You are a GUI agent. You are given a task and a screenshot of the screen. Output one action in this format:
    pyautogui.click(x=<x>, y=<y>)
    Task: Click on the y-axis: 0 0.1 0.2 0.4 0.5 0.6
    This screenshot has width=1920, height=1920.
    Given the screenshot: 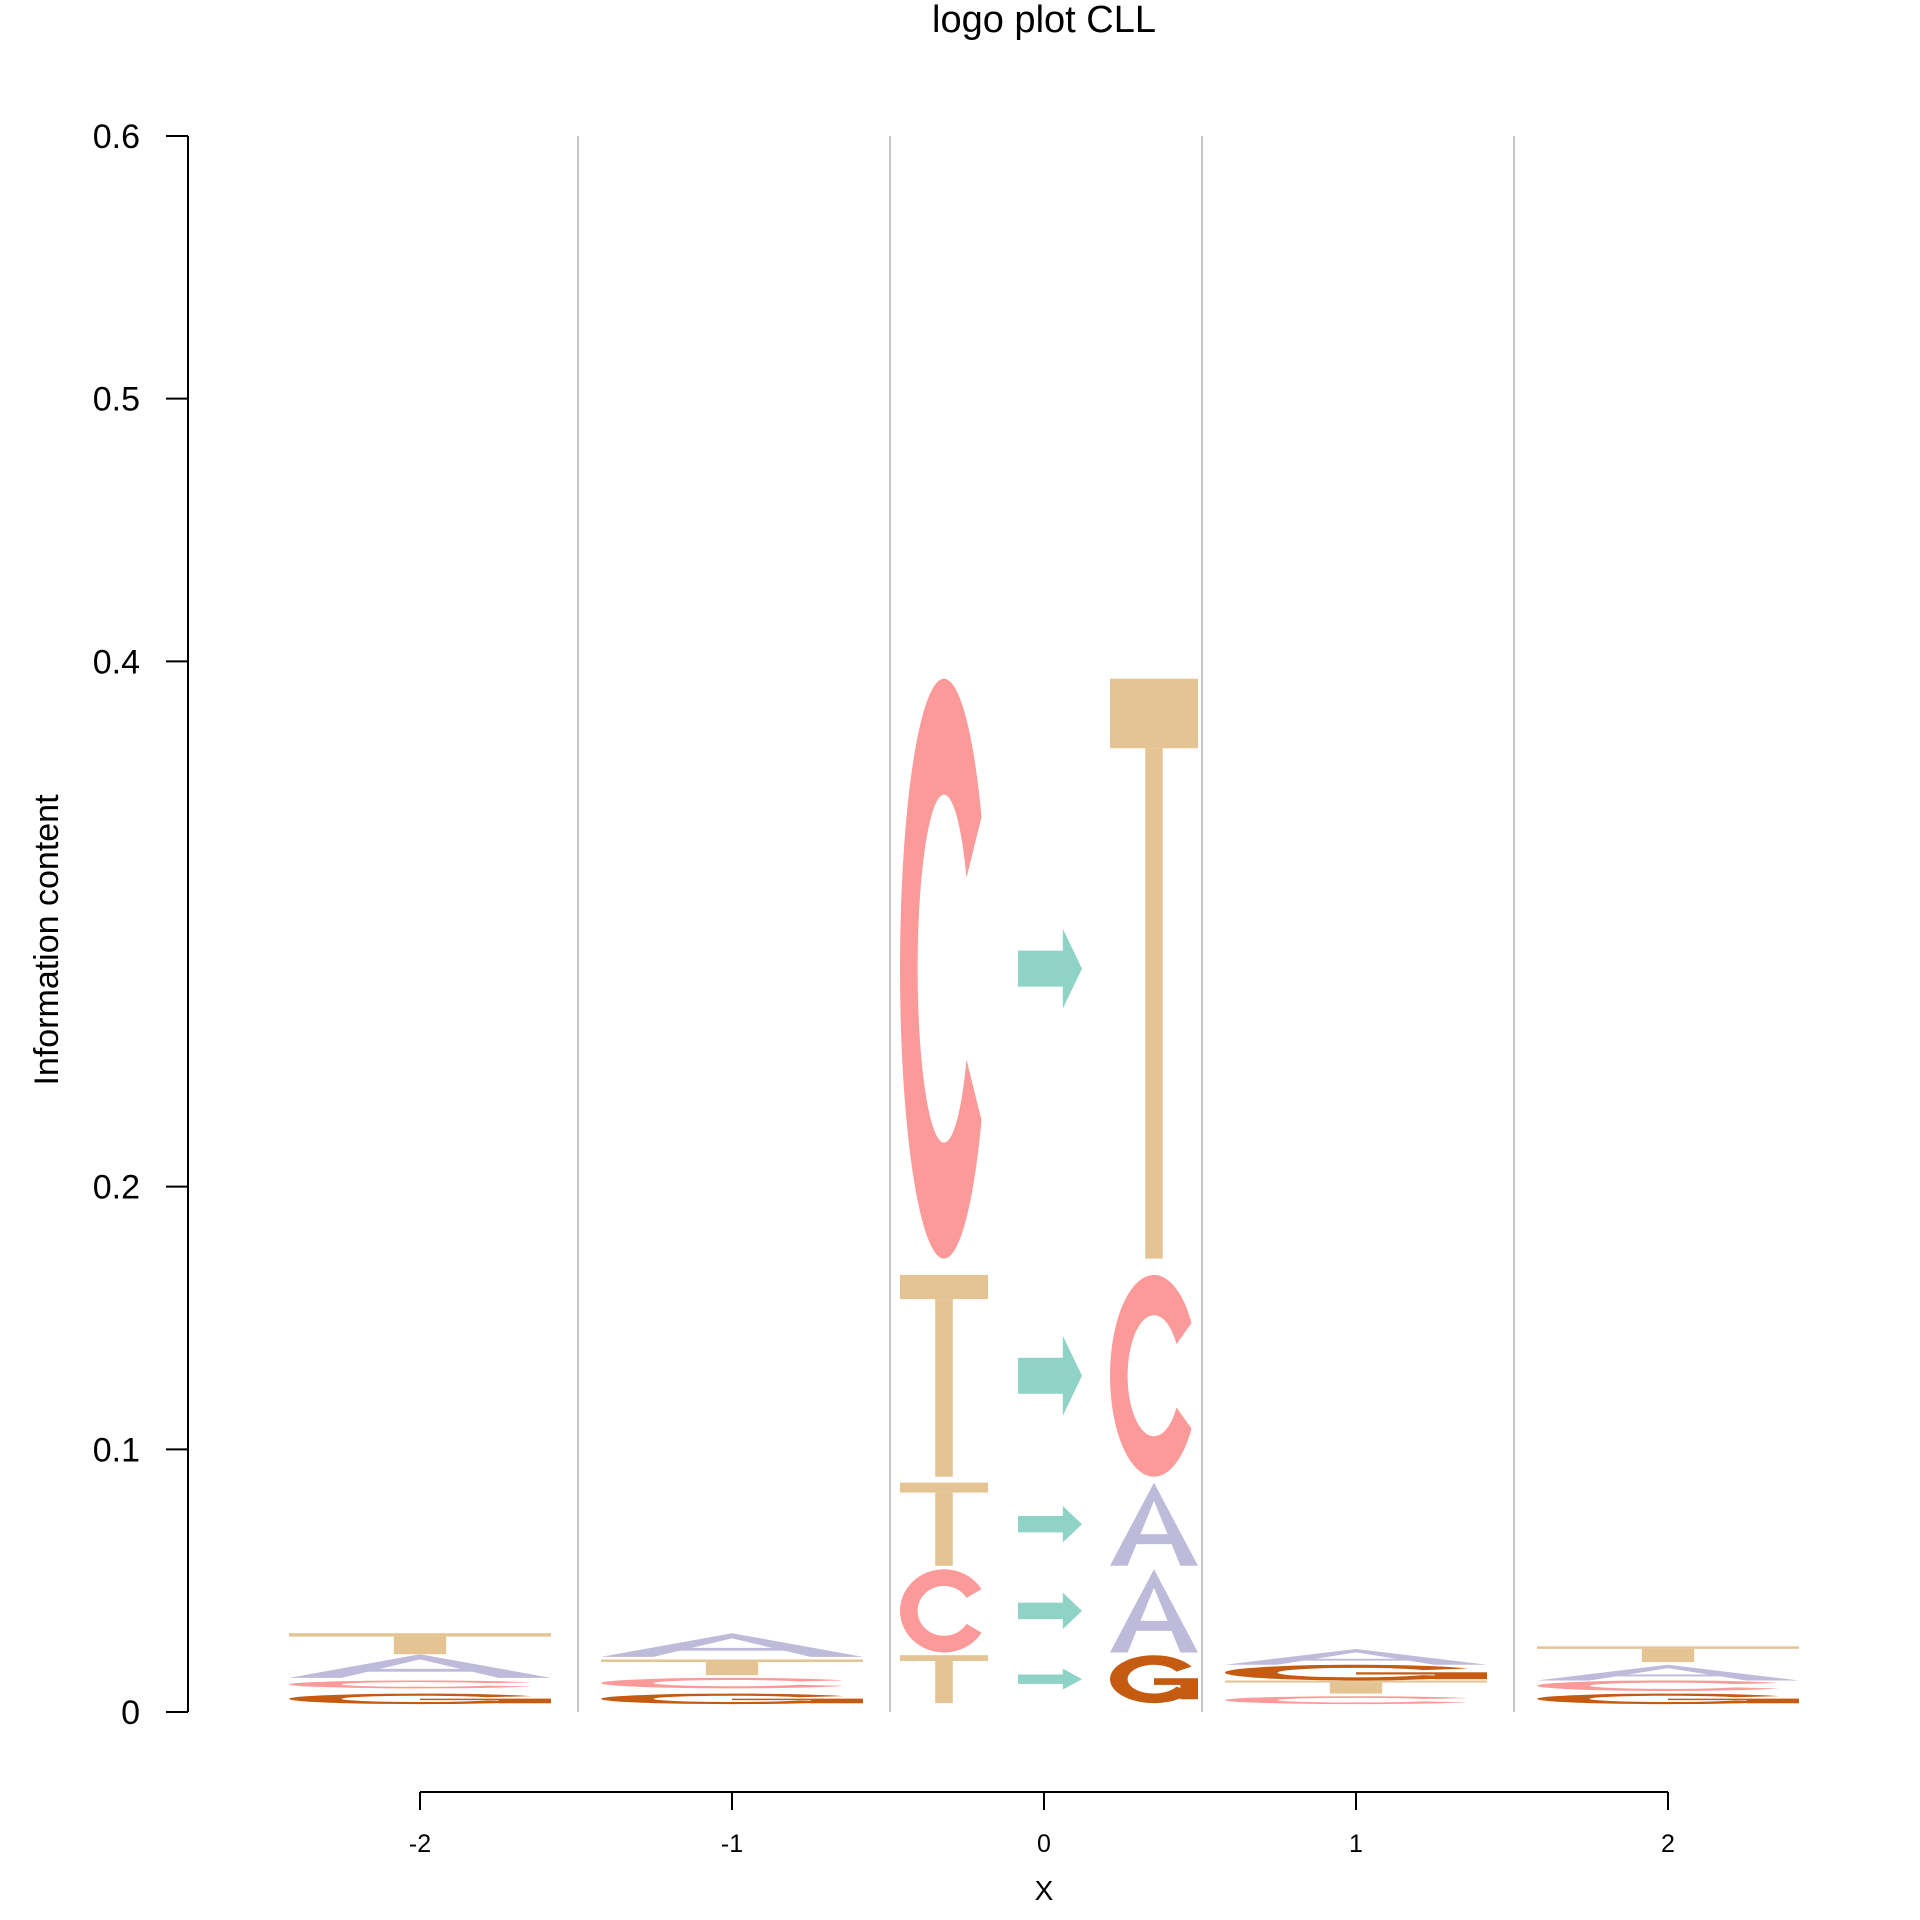 What is the action you would take?
    pyautogui.click(x=141, y=925)
    